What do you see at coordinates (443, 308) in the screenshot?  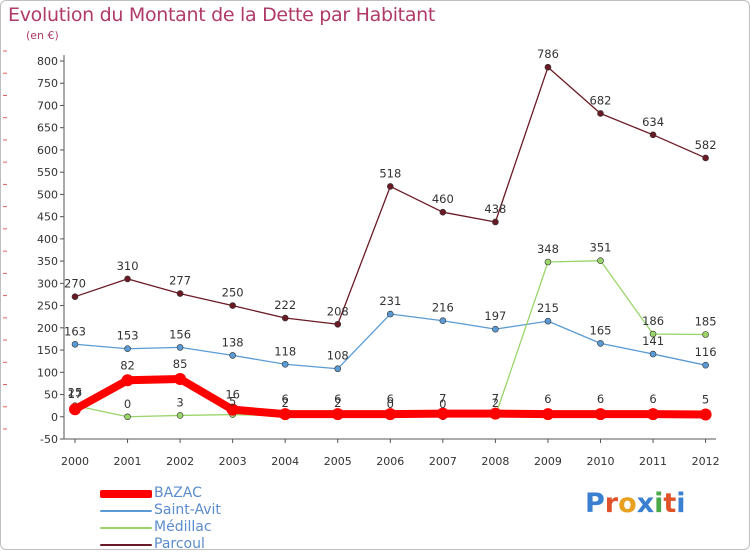 I see `data-label: 216` at bounding box center [443, 308].